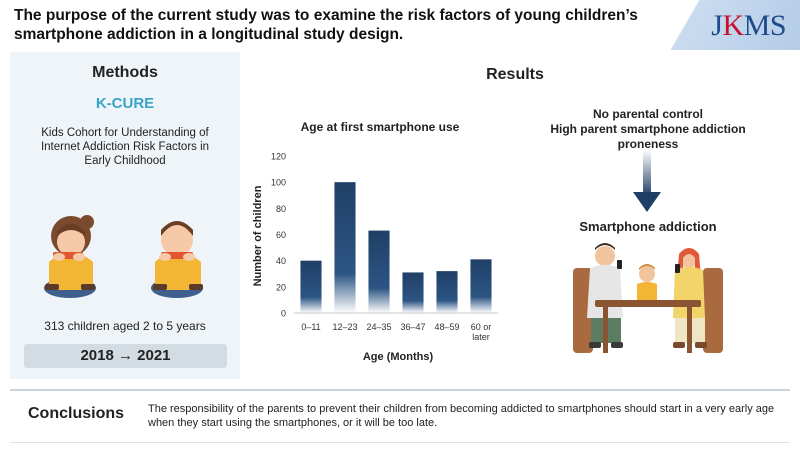  Describe the element at coordinates (70, 256) in the screenshot. I see `girl-illustration` at that location.